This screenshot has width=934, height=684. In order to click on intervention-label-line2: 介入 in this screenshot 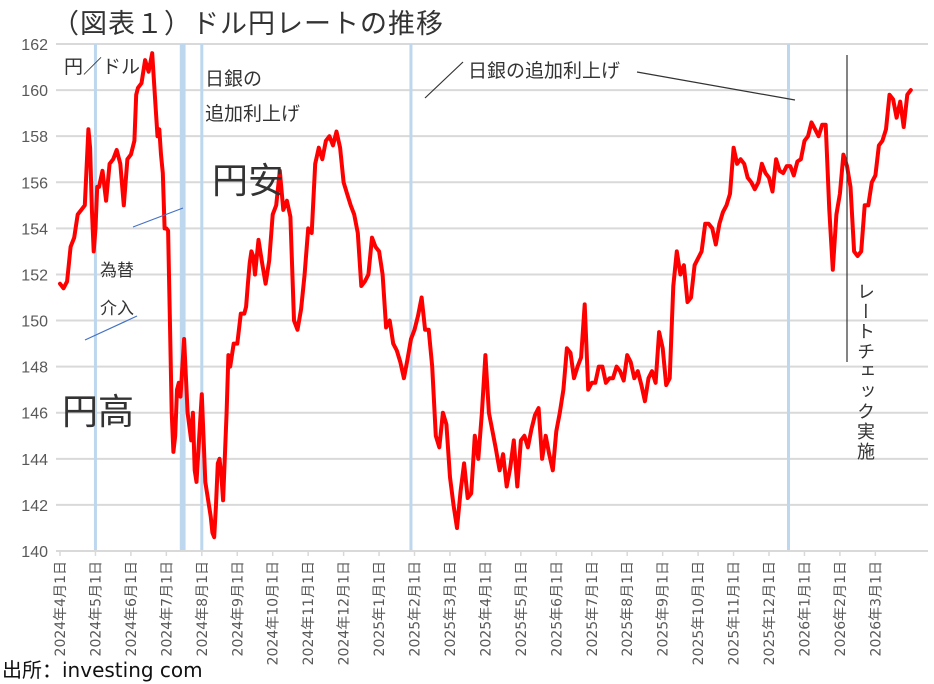, I will do `click(117, 309)`.